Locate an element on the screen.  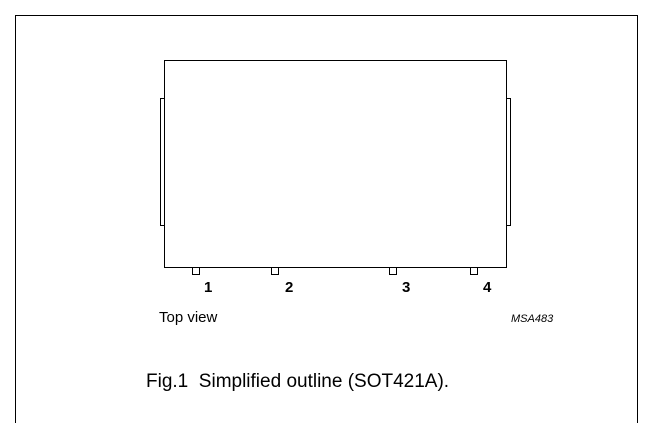
right-side-tab is located at coordinates (508, 162).